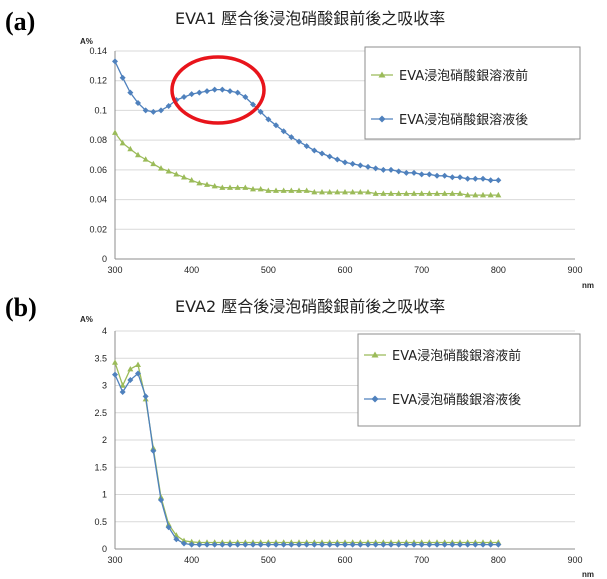 The width and height of the screenshot is (607, 579). Describe the element at coordinates (98, 200) in the screenshot. I see `y-tick-label: 0.04` at that location.